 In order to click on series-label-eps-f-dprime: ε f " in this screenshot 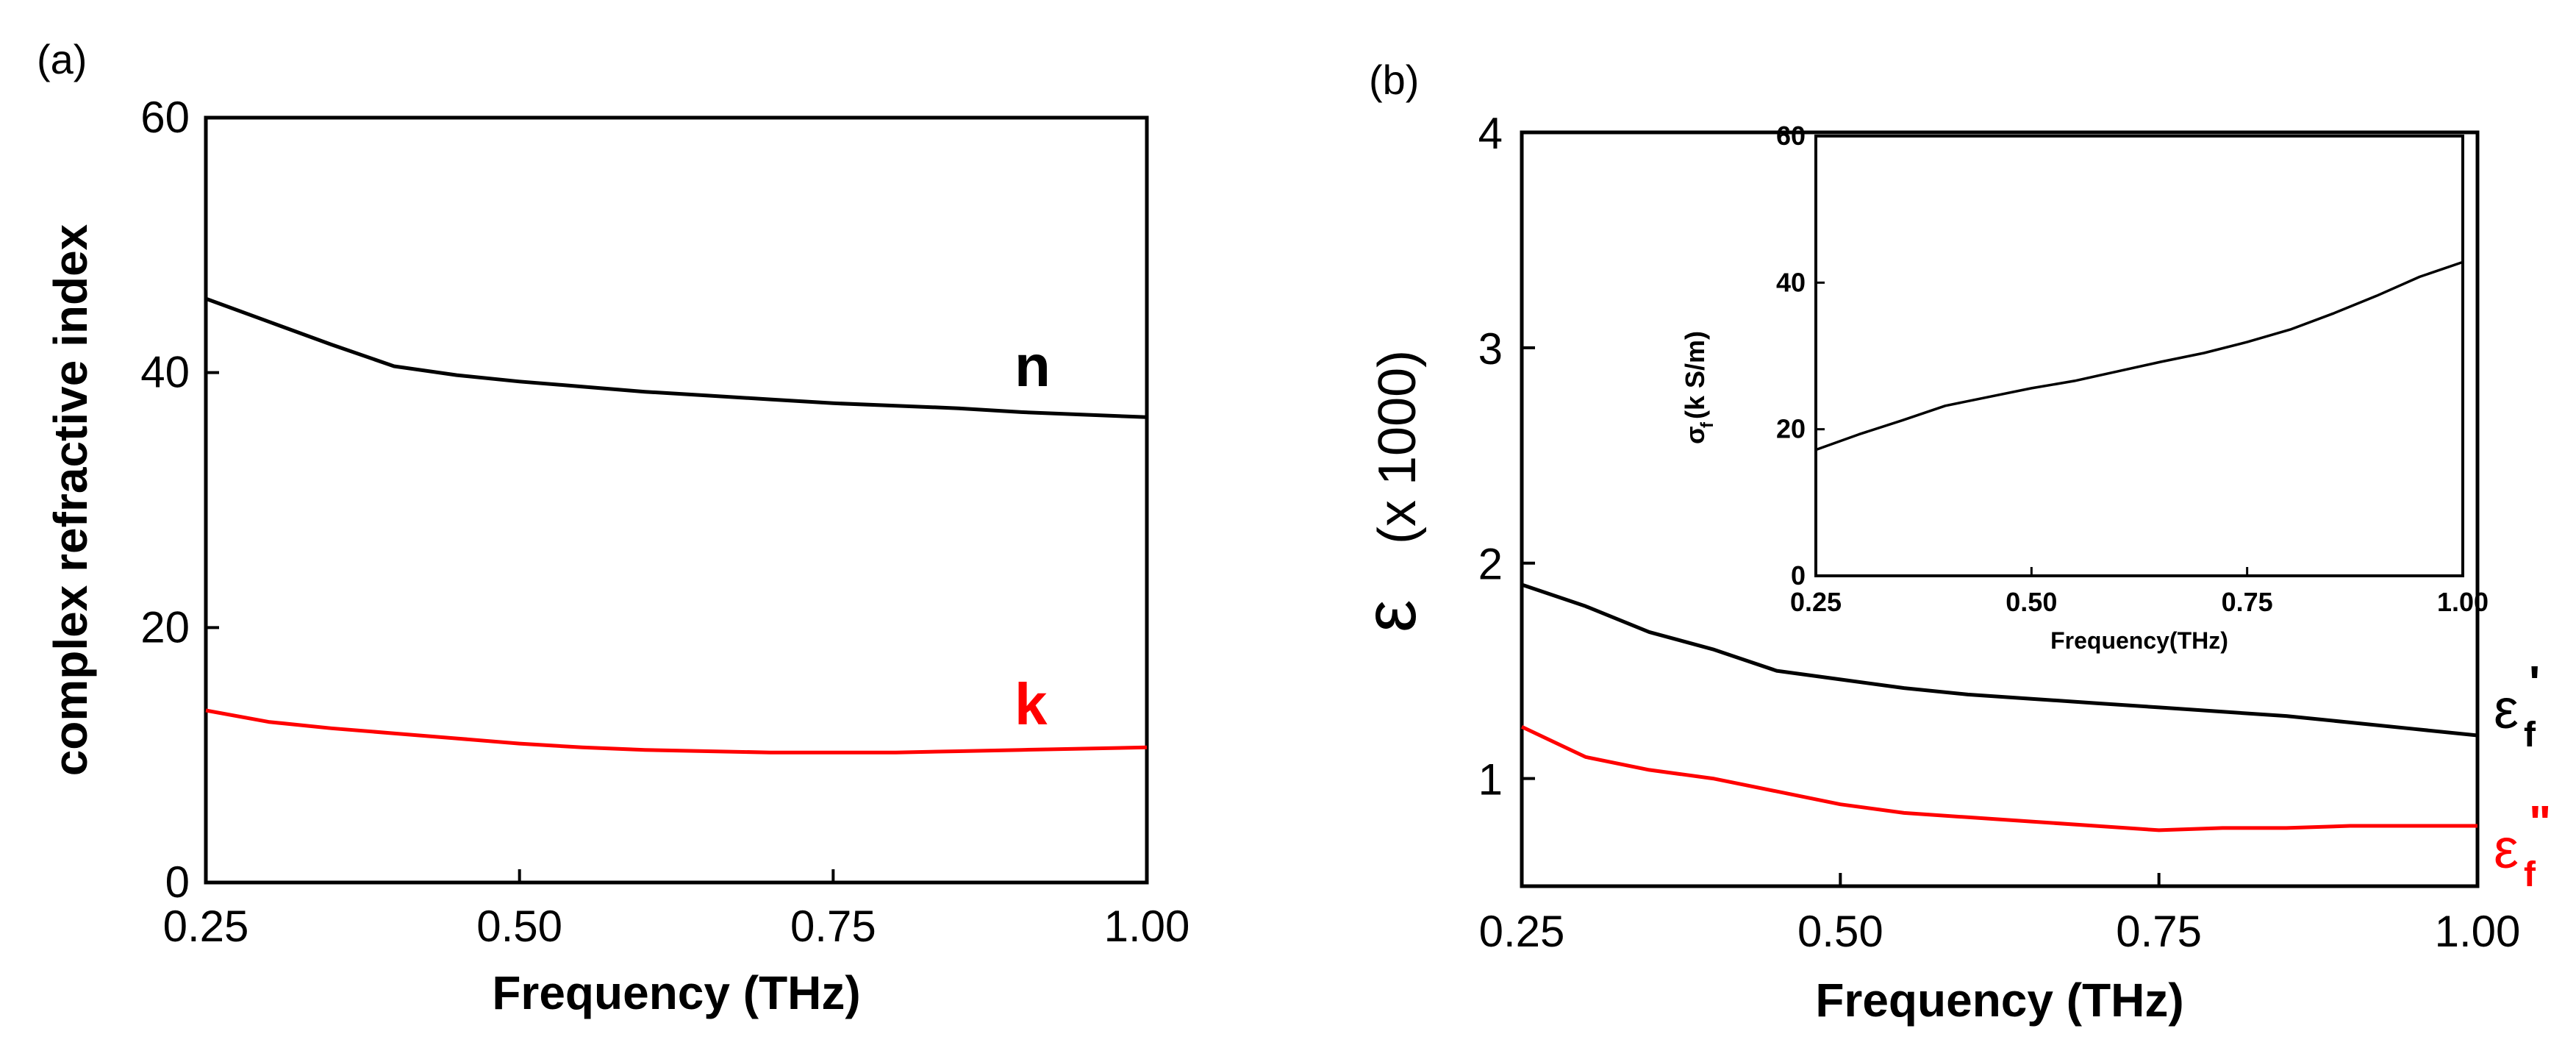, I will do `click(2522, 845)`.